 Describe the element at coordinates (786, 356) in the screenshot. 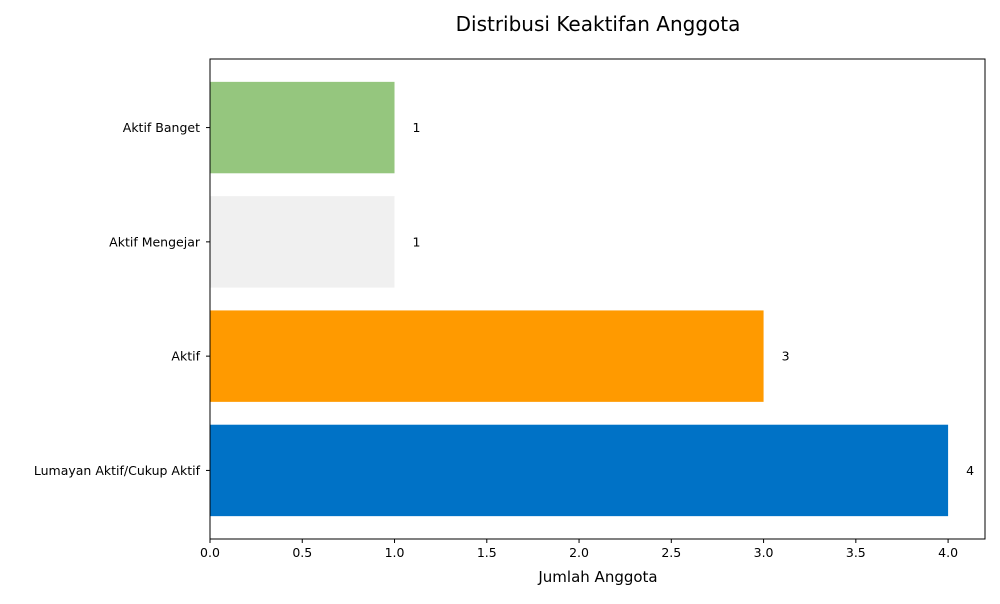

I see `data-label-1: 3` at that location.